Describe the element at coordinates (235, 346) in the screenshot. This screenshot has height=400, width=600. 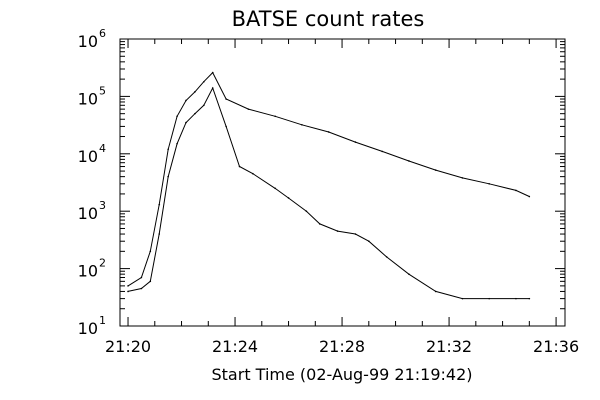
I see `x-tick-label: 21:24` at that location.